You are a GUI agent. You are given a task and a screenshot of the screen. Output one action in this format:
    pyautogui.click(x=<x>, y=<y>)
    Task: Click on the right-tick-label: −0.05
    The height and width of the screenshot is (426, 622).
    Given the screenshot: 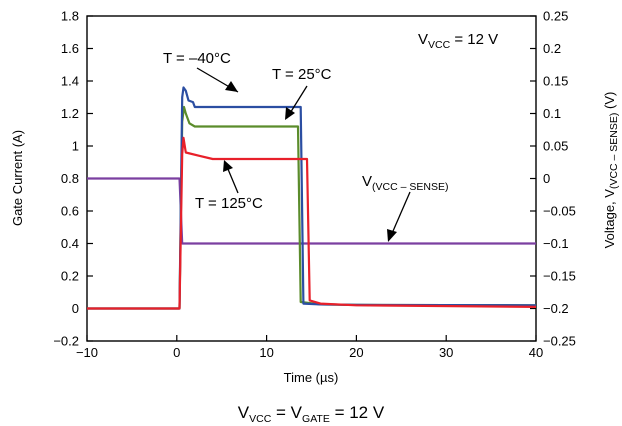 What is the action you would take?
    pyautogui.click(x=559, y=211)
    